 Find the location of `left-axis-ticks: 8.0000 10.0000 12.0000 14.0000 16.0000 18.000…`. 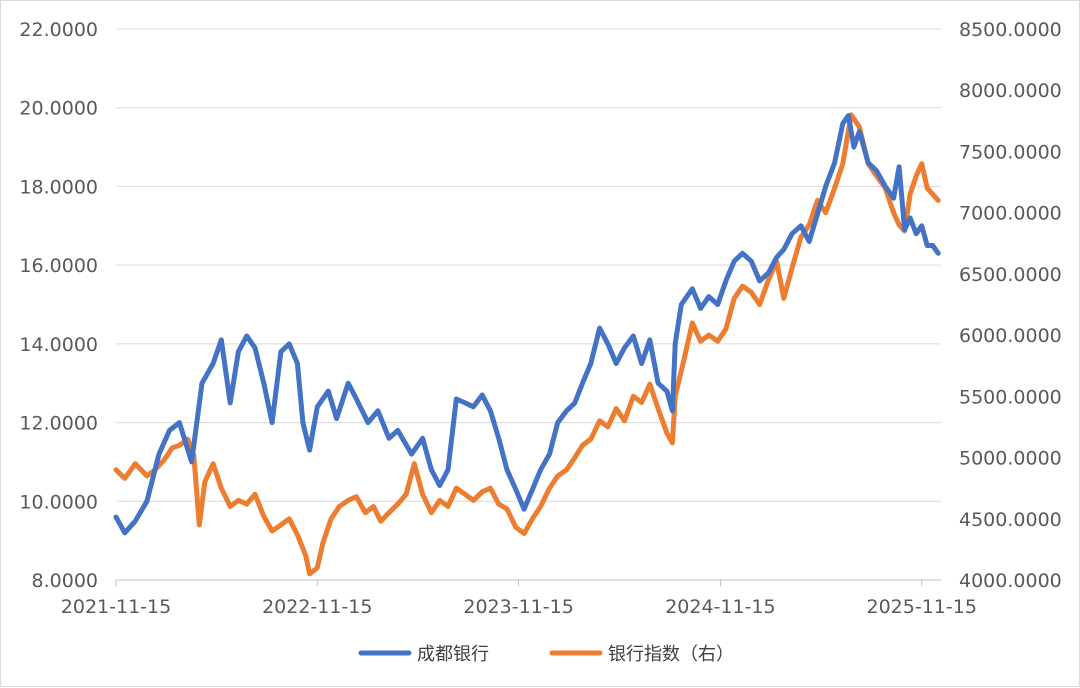

left-axis-ticks: 8.0000 10.0000 12.0000 14.0000 16.0000 18.000… is located at coordinates (58, 305).